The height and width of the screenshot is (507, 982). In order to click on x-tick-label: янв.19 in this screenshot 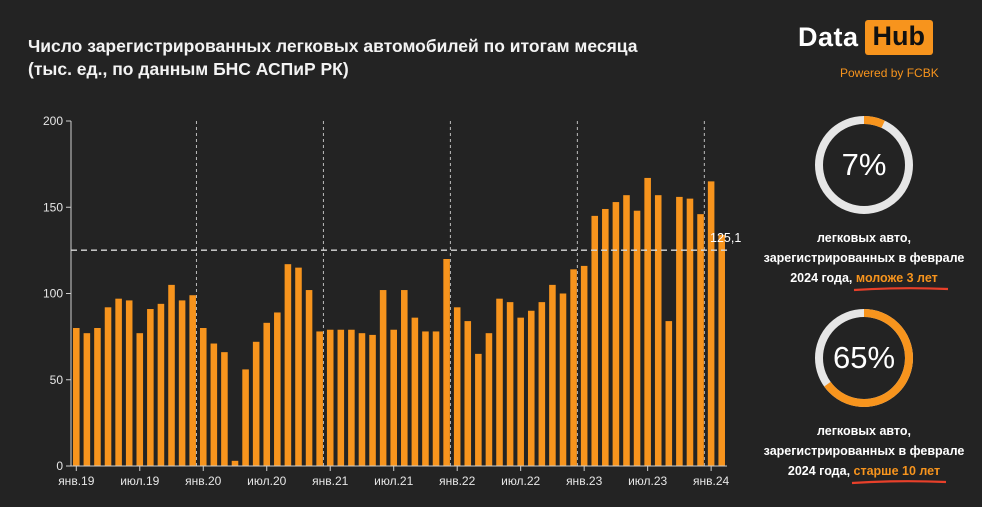, I will do `click(76, 481)`.